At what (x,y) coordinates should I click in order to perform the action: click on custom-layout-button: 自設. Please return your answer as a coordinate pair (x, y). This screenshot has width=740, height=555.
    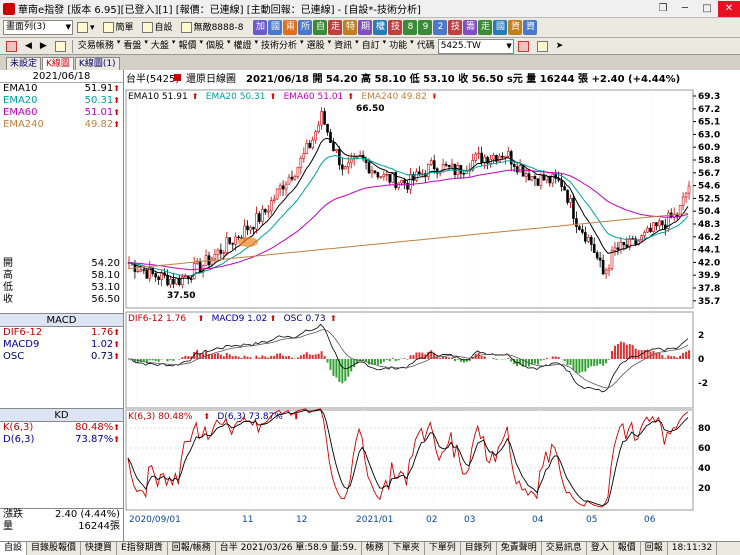
    Looking at the image, I should click on (157, 28).